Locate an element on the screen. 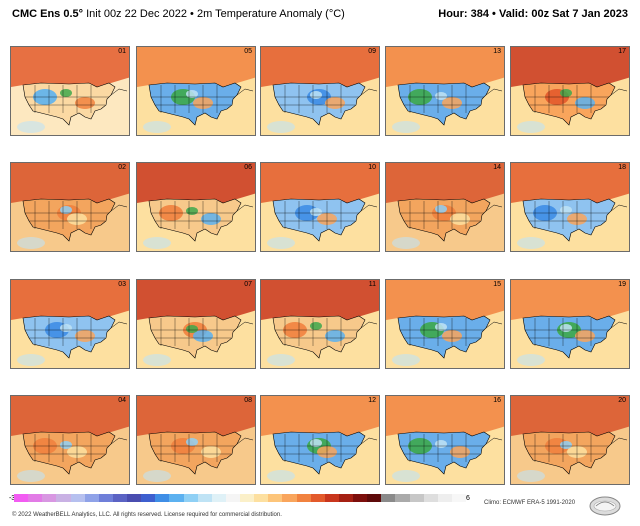 Image resolution: width=640 pixels, height=526 pixels. member-label: 07 is located at coordinates (248, 284).